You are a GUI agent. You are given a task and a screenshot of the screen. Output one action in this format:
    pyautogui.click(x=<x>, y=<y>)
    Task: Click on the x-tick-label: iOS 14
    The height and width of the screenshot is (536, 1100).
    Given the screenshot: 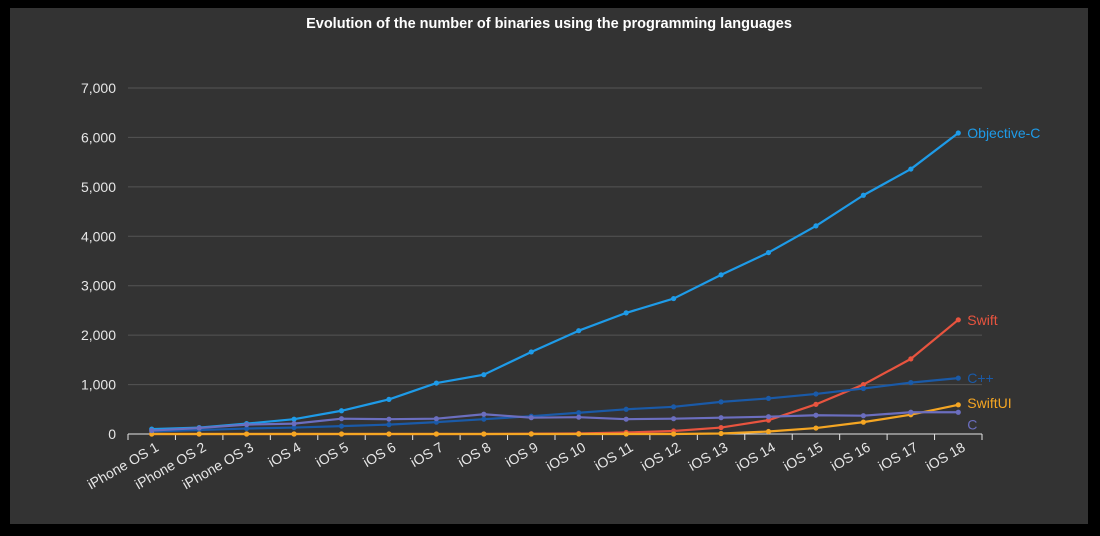 What is the action you would take?
    pyautogui.click(x=755, y=456)
    